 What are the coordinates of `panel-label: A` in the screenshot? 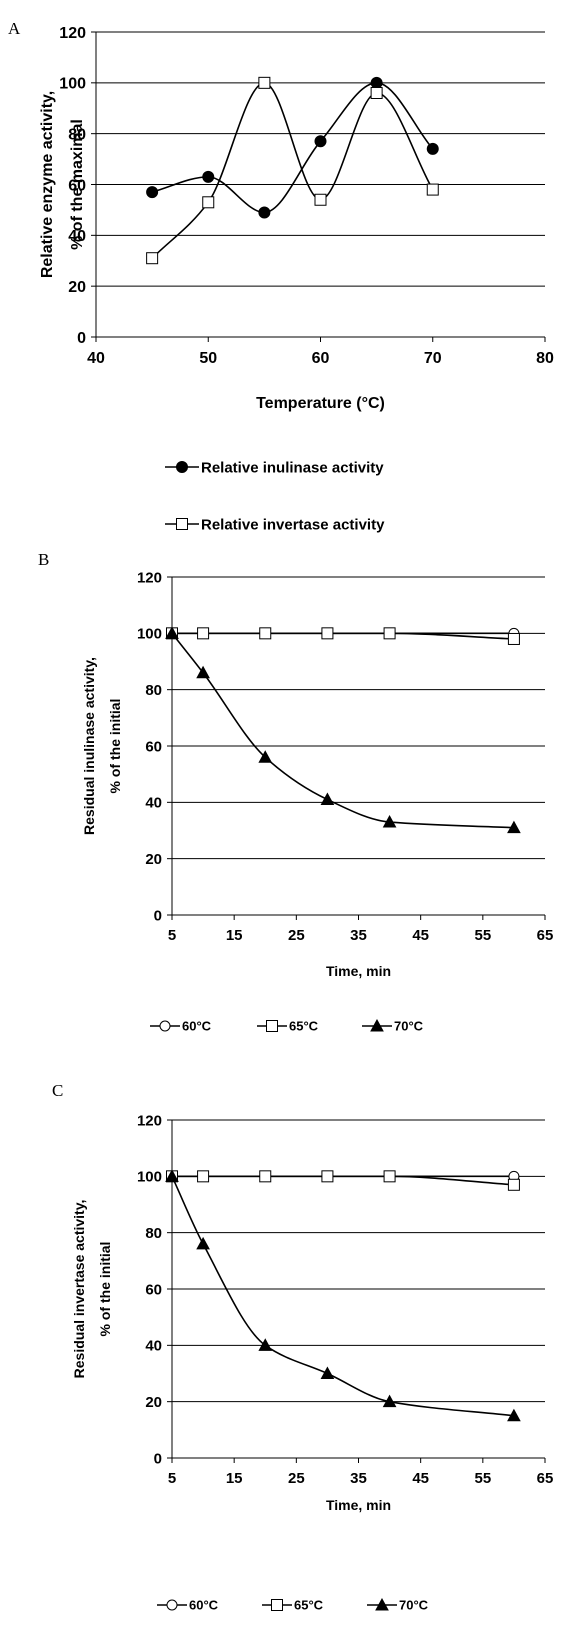 It's located at (14, 28).